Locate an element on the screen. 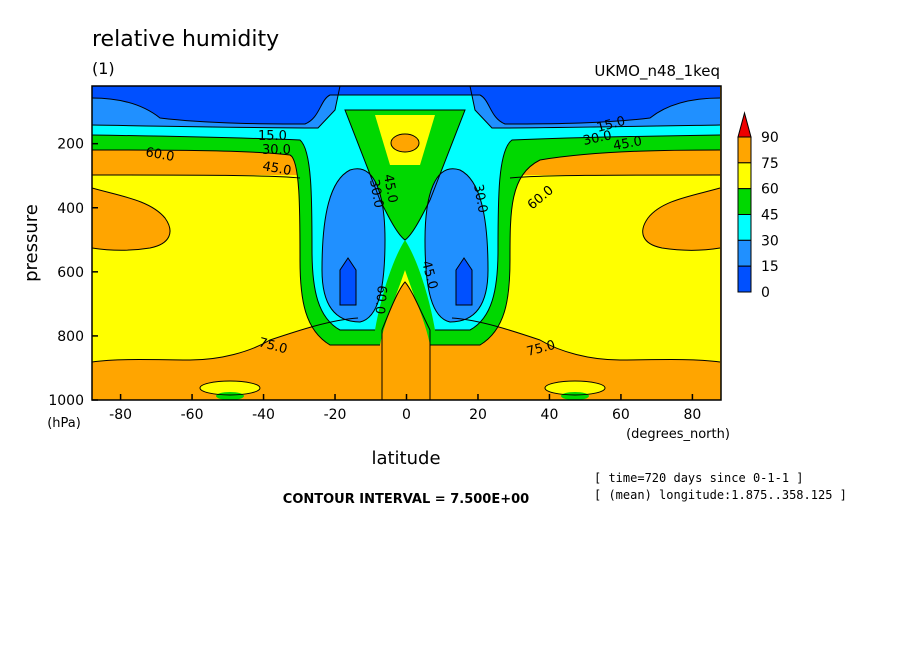  y-tick-label: 600 is located at coordinates (70, 273).